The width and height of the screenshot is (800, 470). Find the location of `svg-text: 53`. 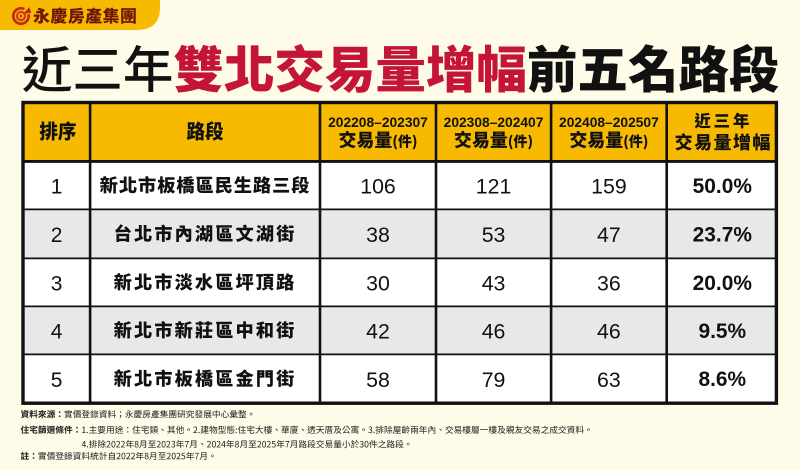

svg-text: 53 is located at coordinates (494, 235).